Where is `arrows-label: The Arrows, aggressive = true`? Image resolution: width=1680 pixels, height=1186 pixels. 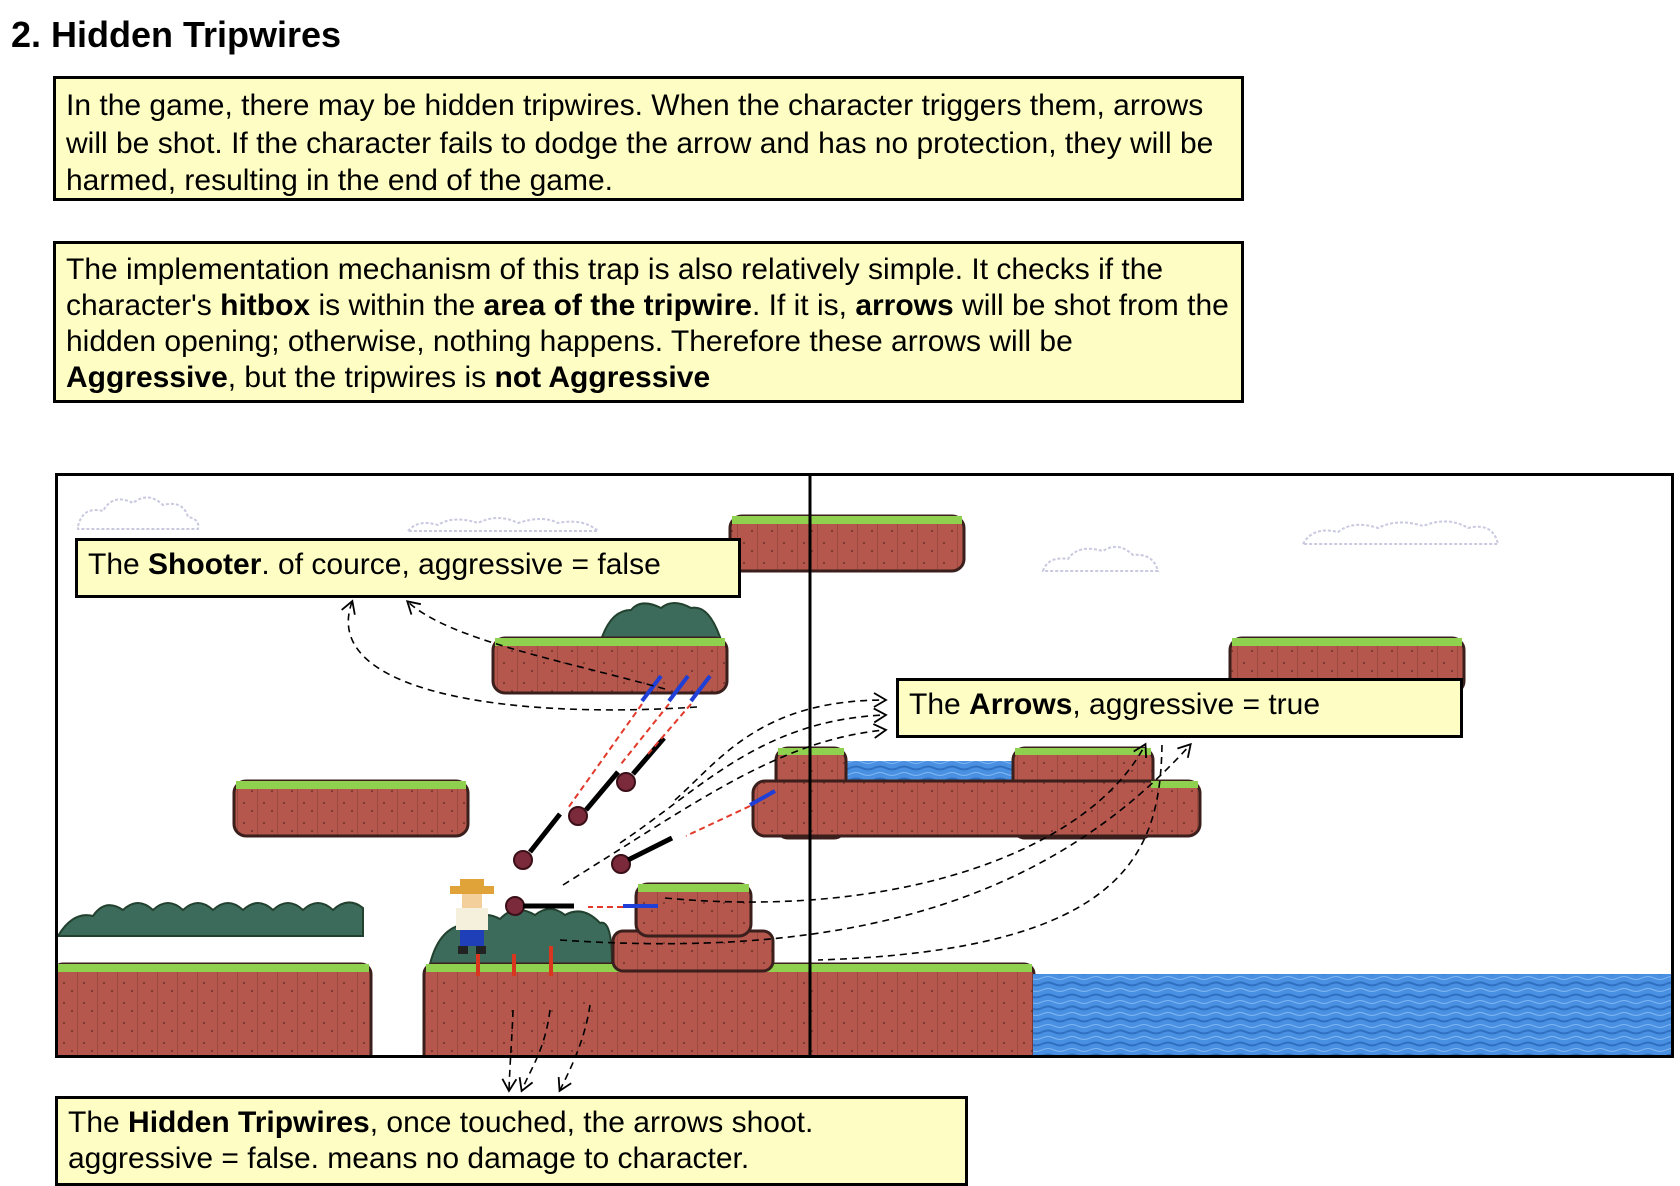 arrows-label: The Arrows, aggressive = true is located at coordinates (1179, 708).